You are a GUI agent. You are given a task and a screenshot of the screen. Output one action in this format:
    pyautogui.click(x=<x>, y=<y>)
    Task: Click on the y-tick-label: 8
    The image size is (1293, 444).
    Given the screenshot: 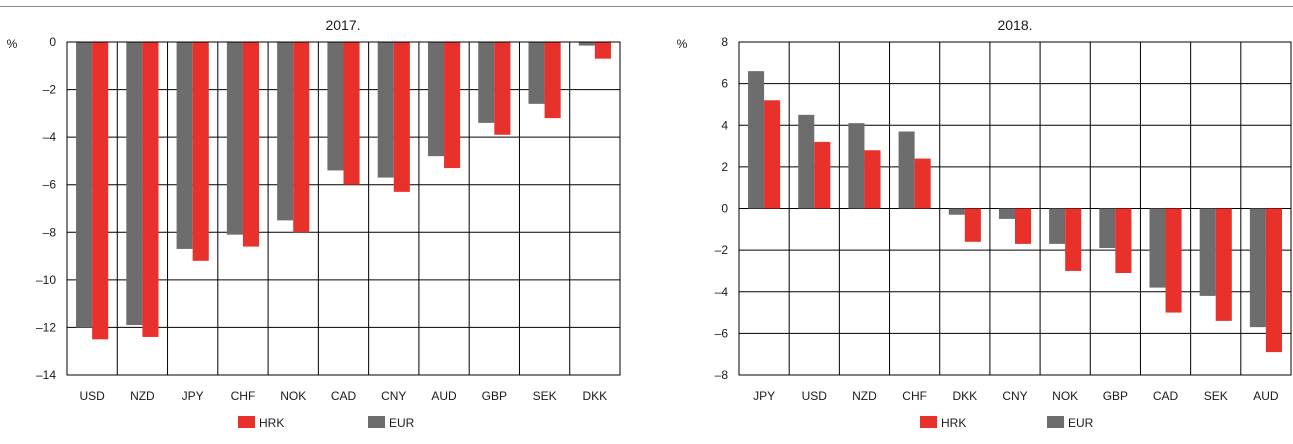 What is the action you would take?
    pyautogui.click(x=724, y=42)
    